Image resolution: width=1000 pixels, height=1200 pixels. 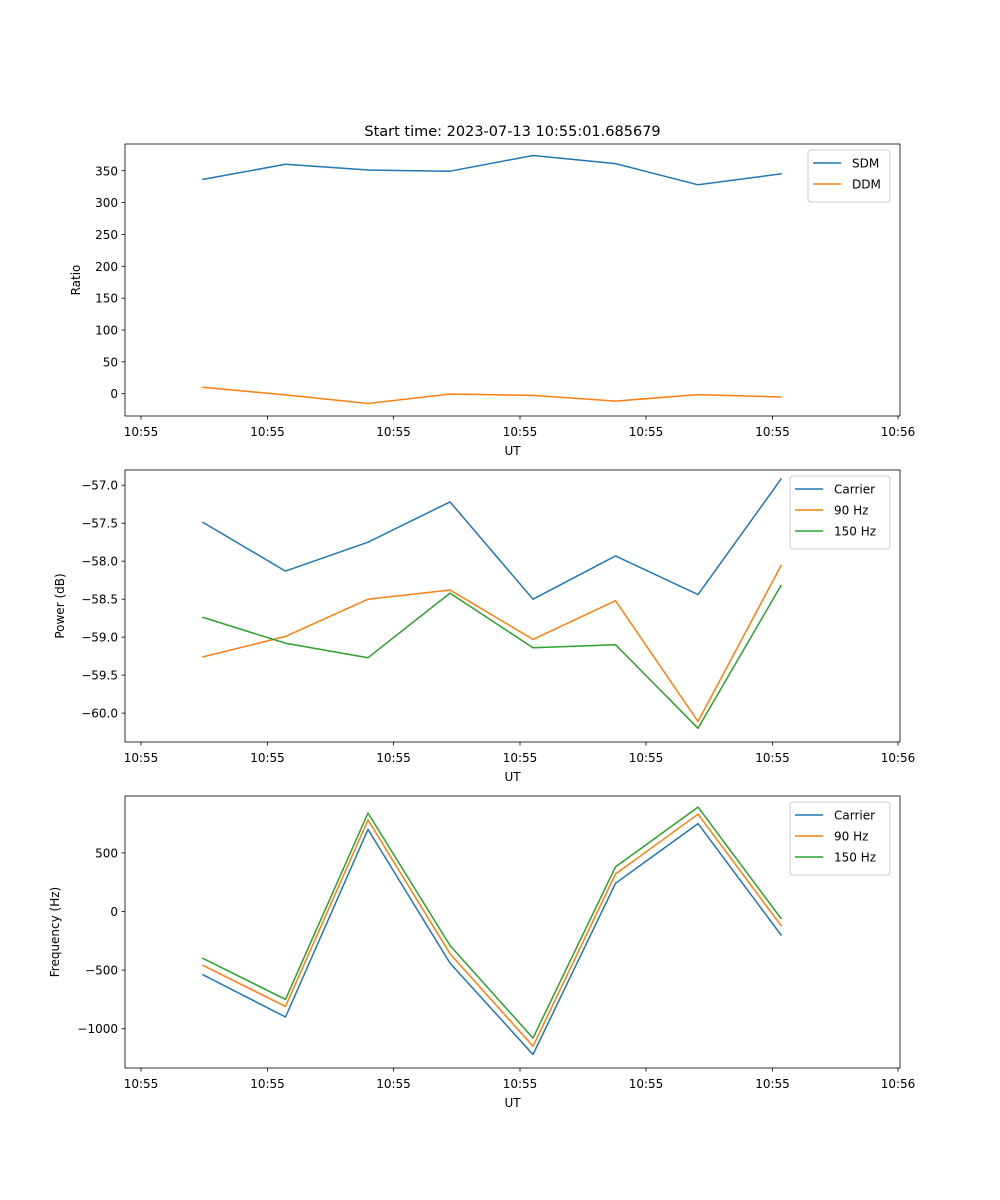 I want to click on y-tick-label: −59.0, so click(x=99, y=638).